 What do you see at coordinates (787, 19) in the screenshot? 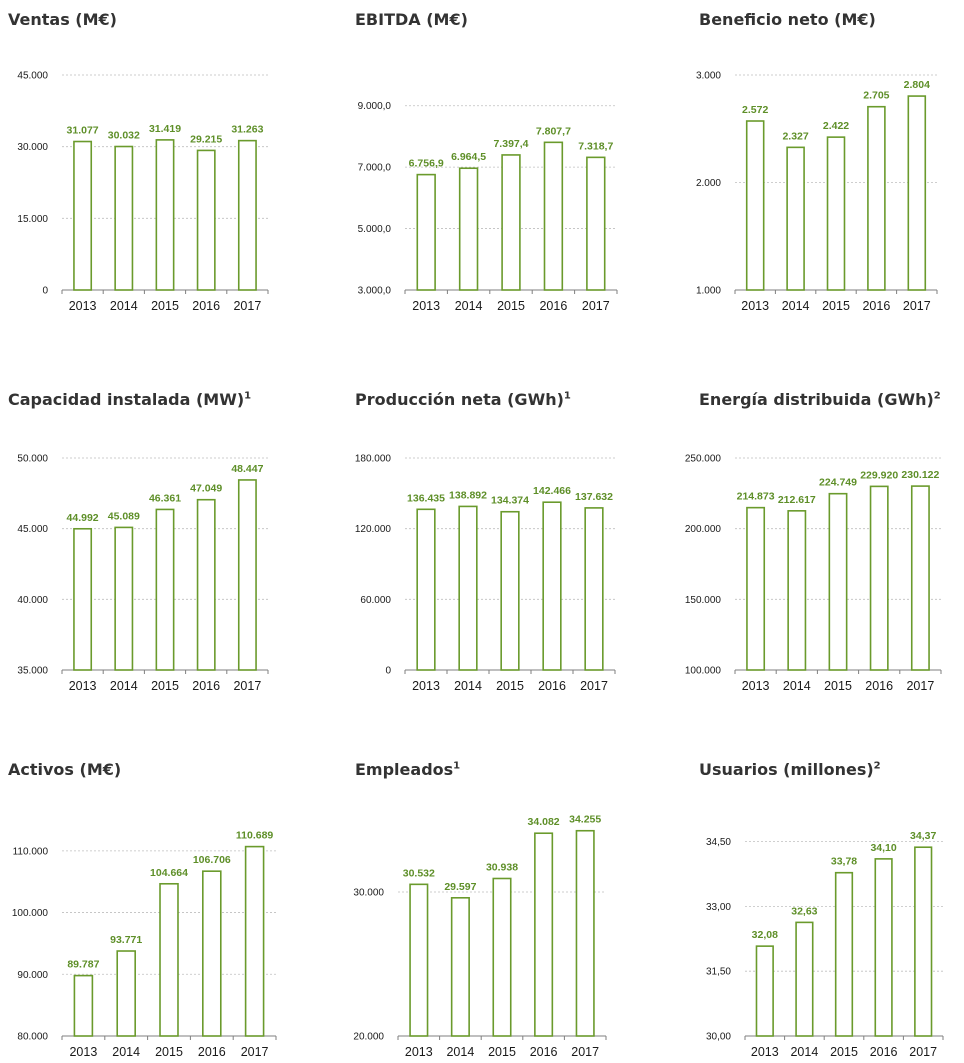
I see `chart-title: Beneficio neto (M€)` at bounding box center [787, 19].